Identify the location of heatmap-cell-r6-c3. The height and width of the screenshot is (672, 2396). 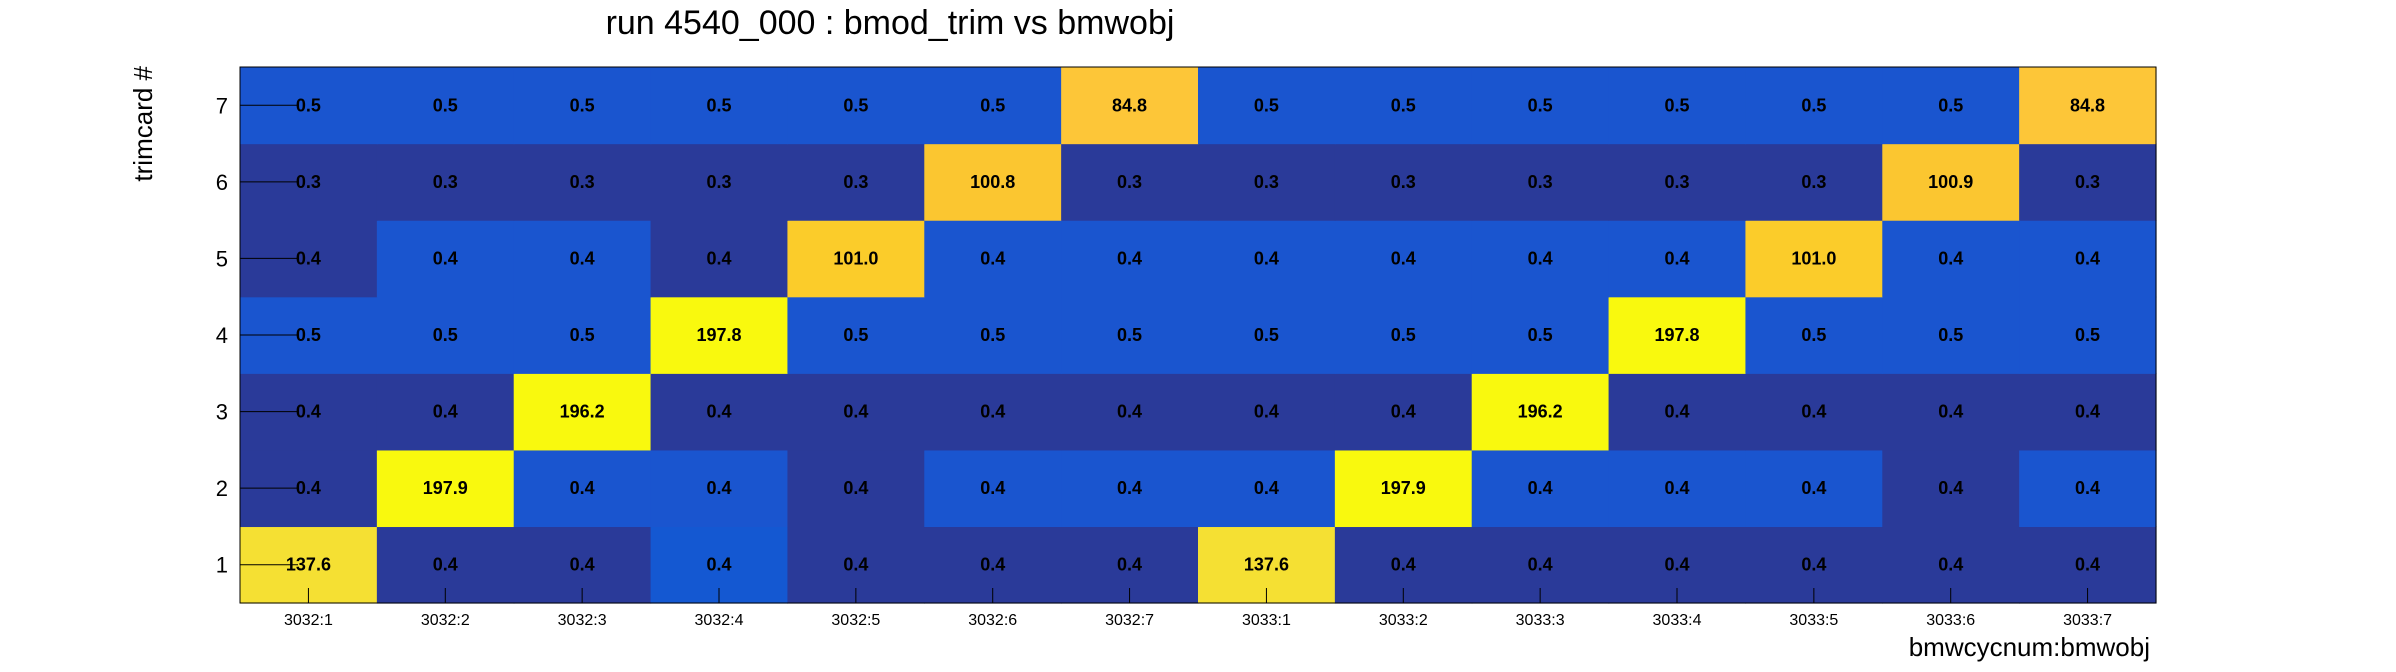
(582, 182).